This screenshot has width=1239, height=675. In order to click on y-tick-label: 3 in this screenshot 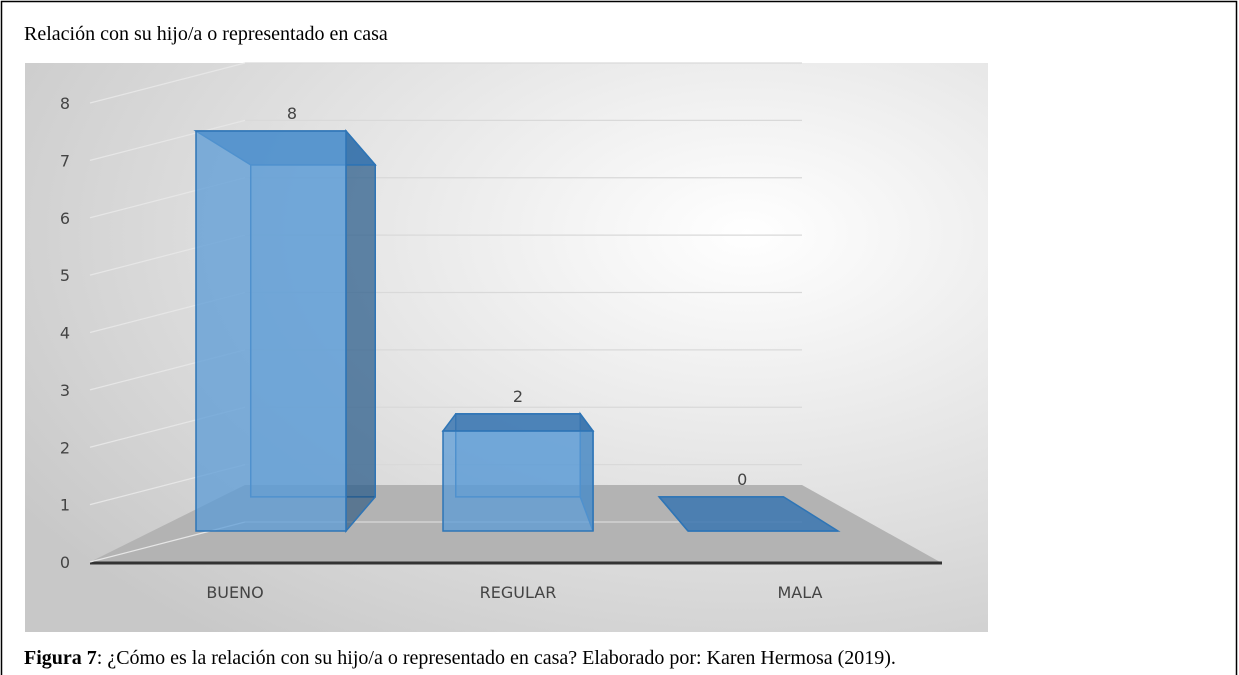, I will do `click(65, 390)`.